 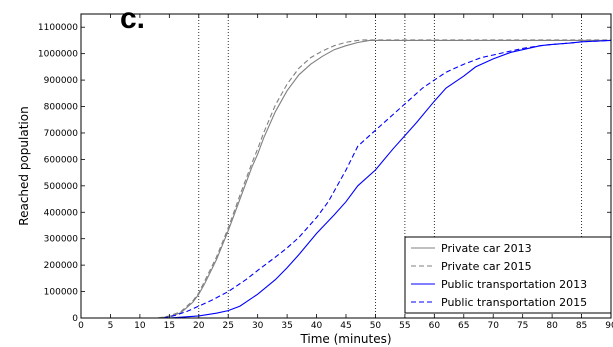 I want to click on x-tick-label: 35, so click(x=286, y=326).